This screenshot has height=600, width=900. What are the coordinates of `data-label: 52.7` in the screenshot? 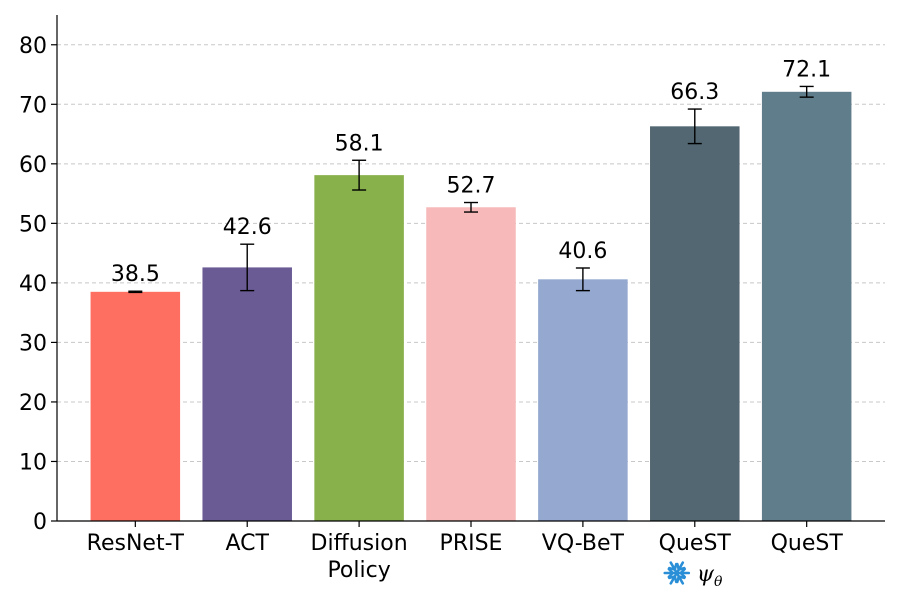 It's located at (471, 186).